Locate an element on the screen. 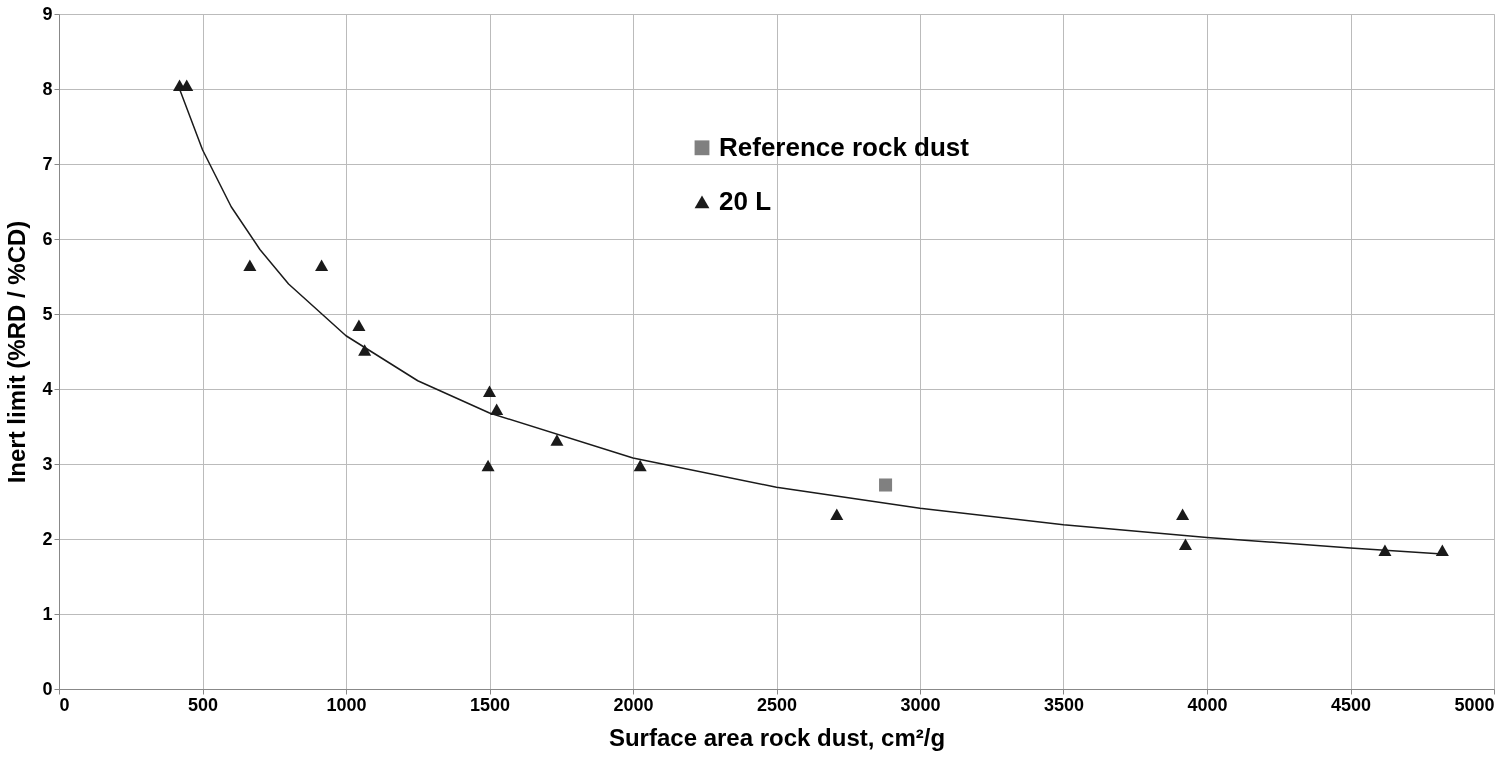  x-tick-label: 3500 is located at coordinates (1064, 704).